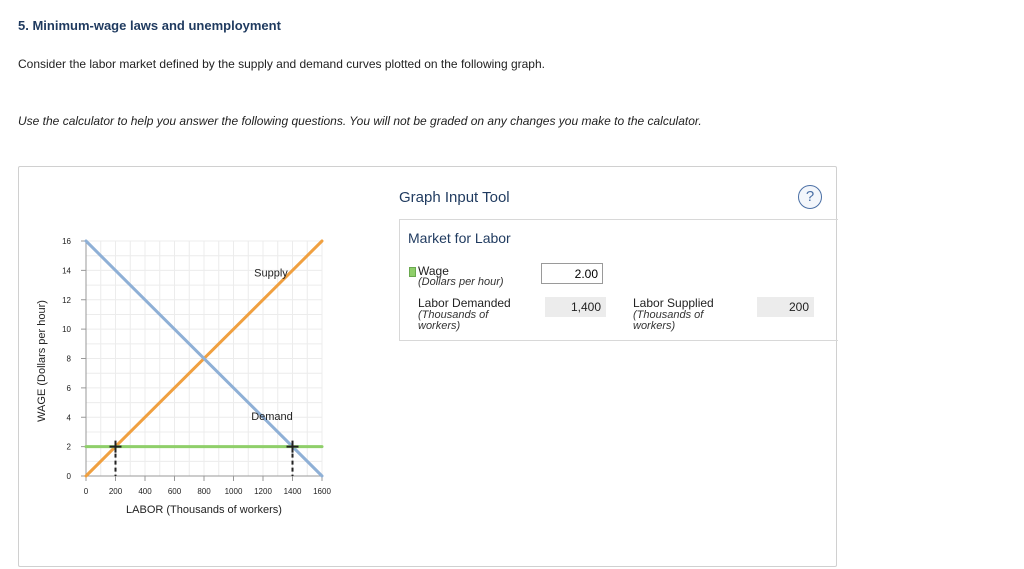 Image resolution: width=1024 pixels, height=569 pixels. What do you see at coordinates (263, 491) in the screenshot?
I see `x-tick-label: 1200` at bounding box center [263, 491].